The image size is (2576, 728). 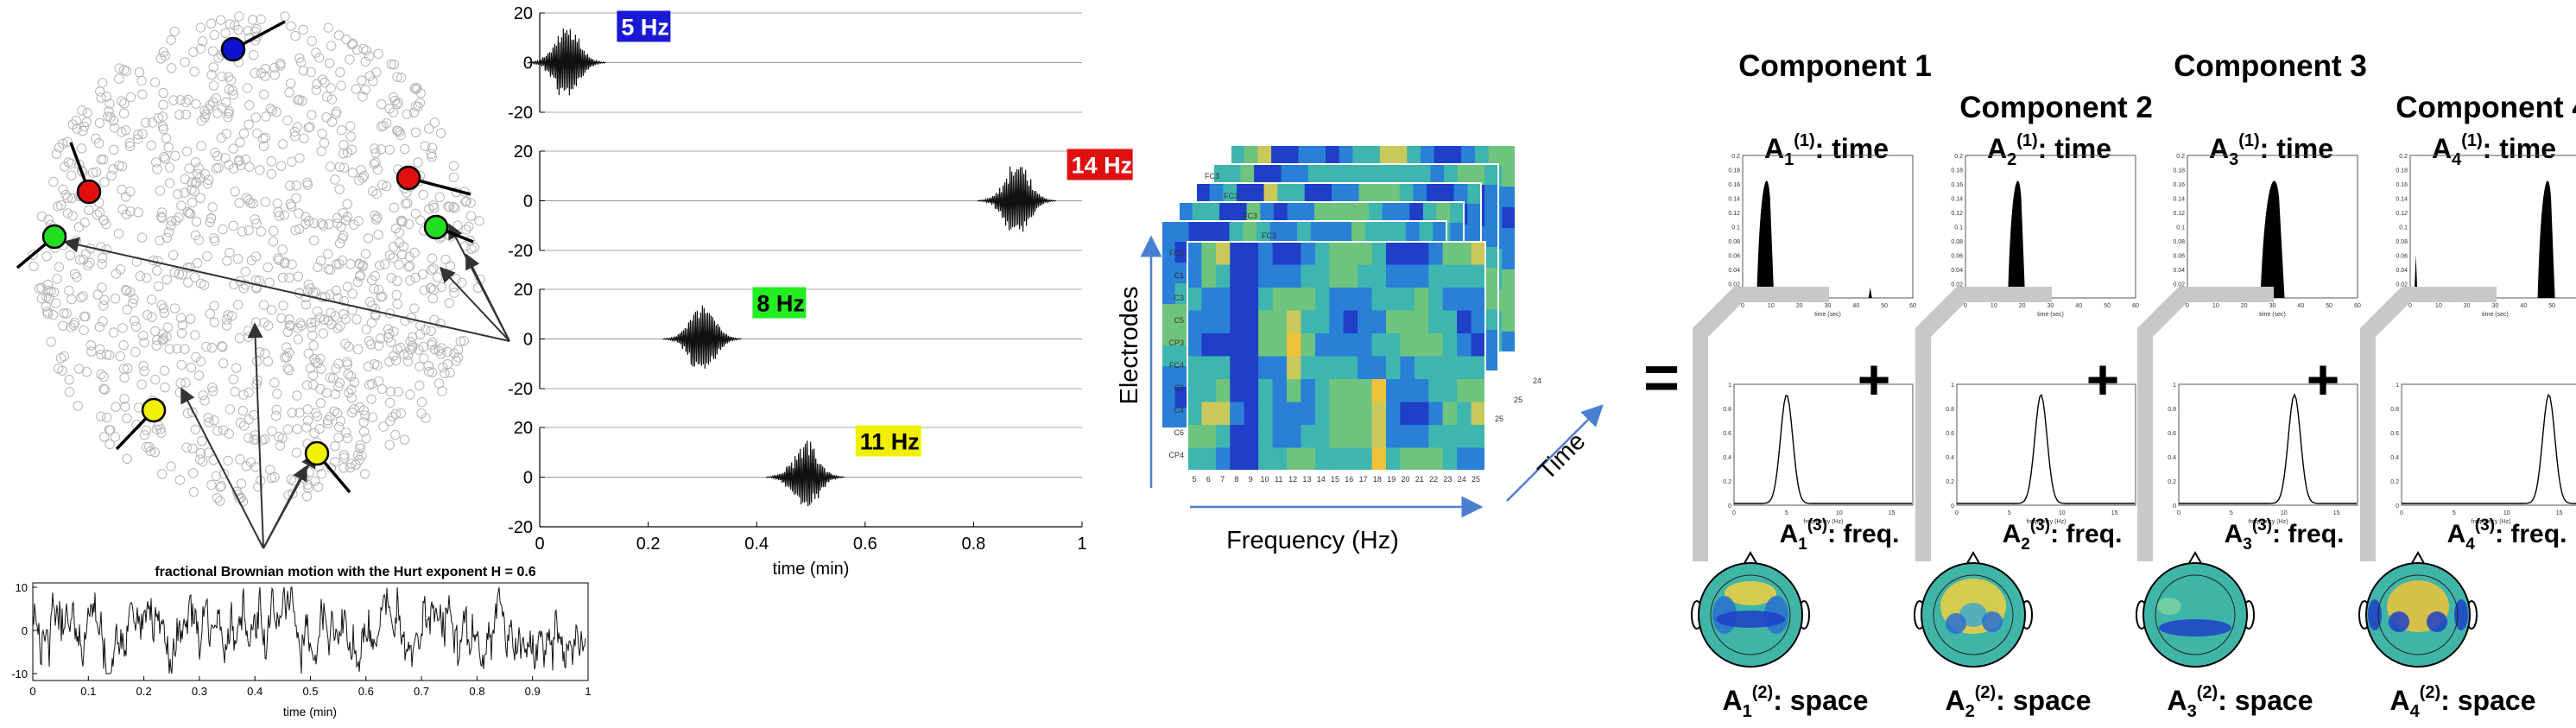 What do you see at coordinates (1236, 480) in the screenshot?
I see `frequency-tick-label: 8` at bounding box center [1236, 480].